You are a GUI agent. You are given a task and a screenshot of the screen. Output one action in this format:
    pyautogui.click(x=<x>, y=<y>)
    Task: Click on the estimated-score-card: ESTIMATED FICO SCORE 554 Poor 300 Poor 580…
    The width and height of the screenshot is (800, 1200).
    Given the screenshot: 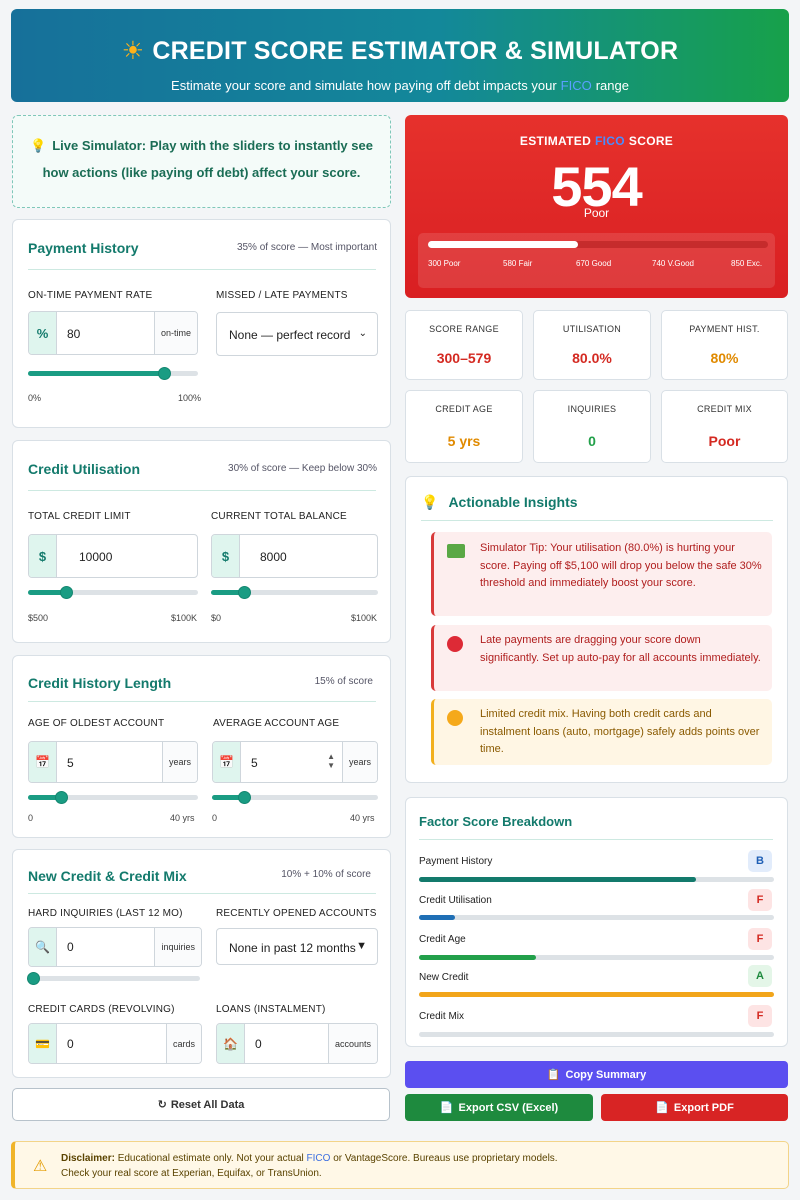 What is the action you would take?
    pyautogui.click(x=596, y=206)
    